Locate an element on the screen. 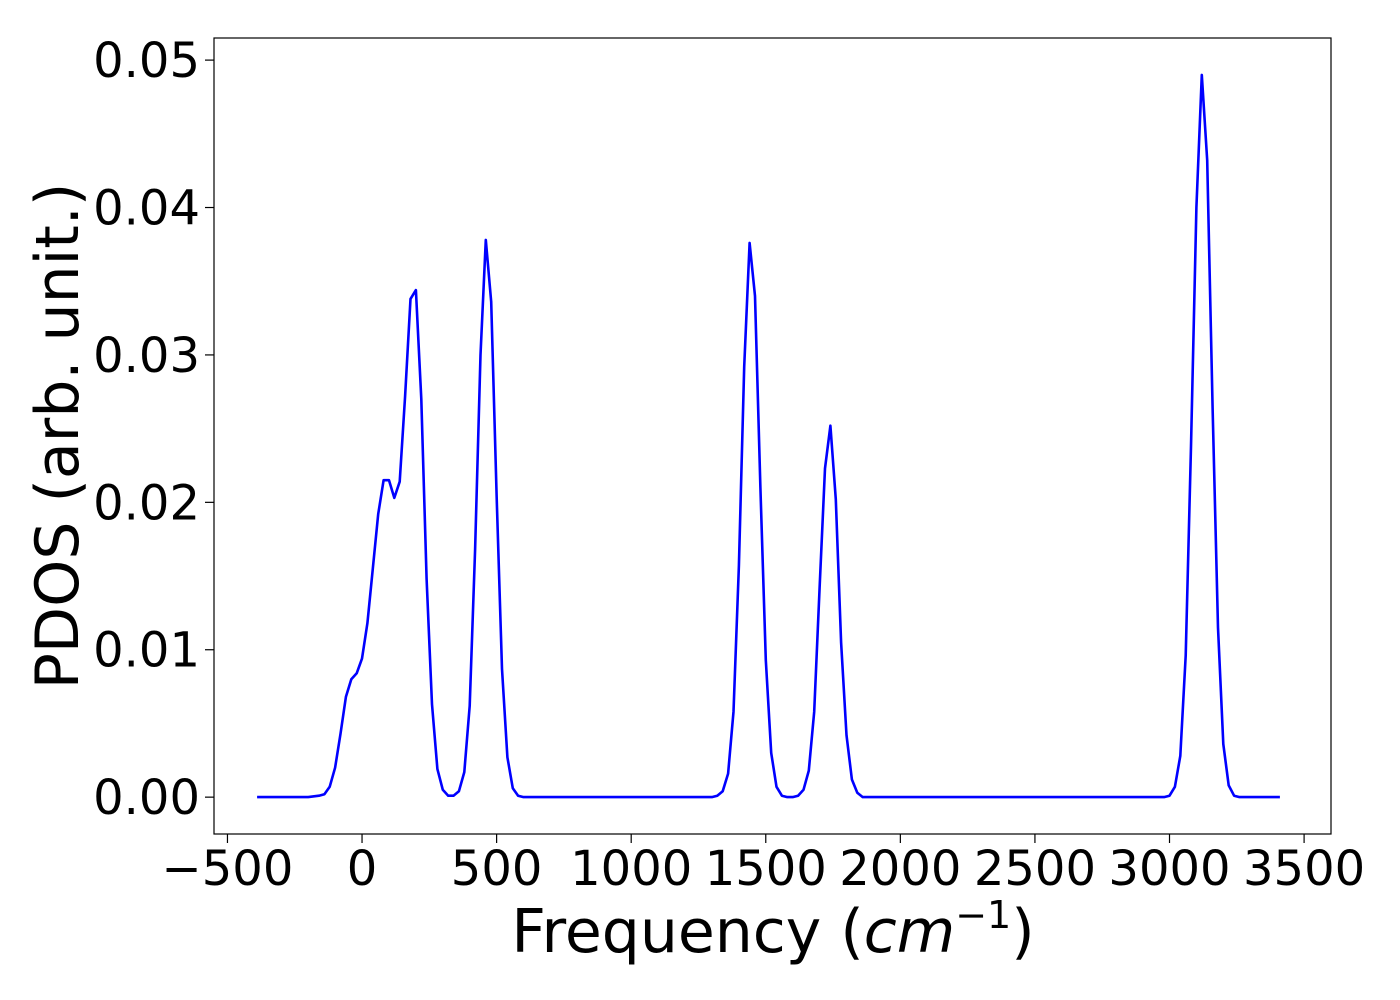 The height and width of the screenshot is (1000, 1400). x-tick-label: 0 is located at coordinates (362, 869).